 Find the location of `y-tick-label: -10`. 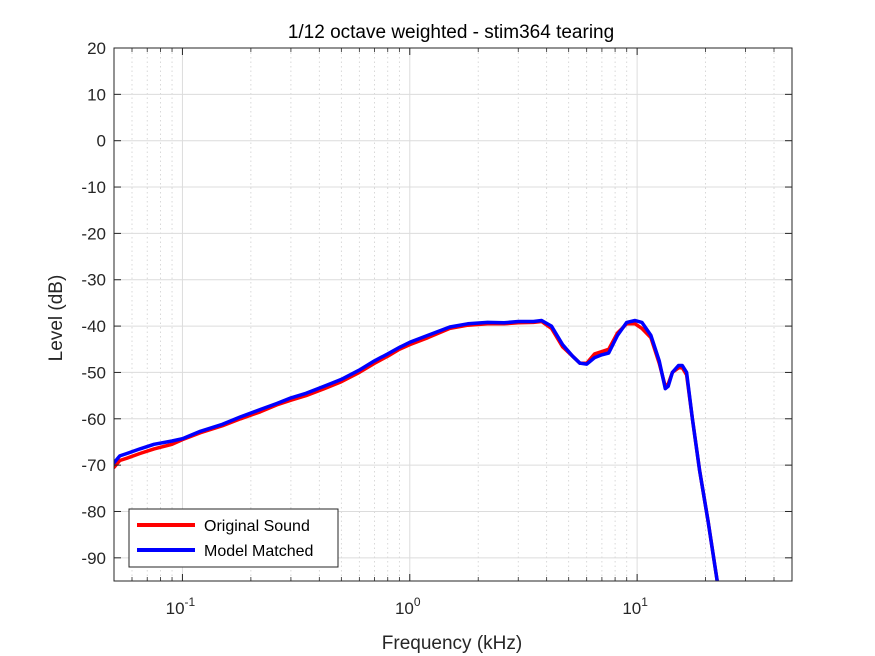

y-tick-label: -10 is located at coordinates (93, 187).